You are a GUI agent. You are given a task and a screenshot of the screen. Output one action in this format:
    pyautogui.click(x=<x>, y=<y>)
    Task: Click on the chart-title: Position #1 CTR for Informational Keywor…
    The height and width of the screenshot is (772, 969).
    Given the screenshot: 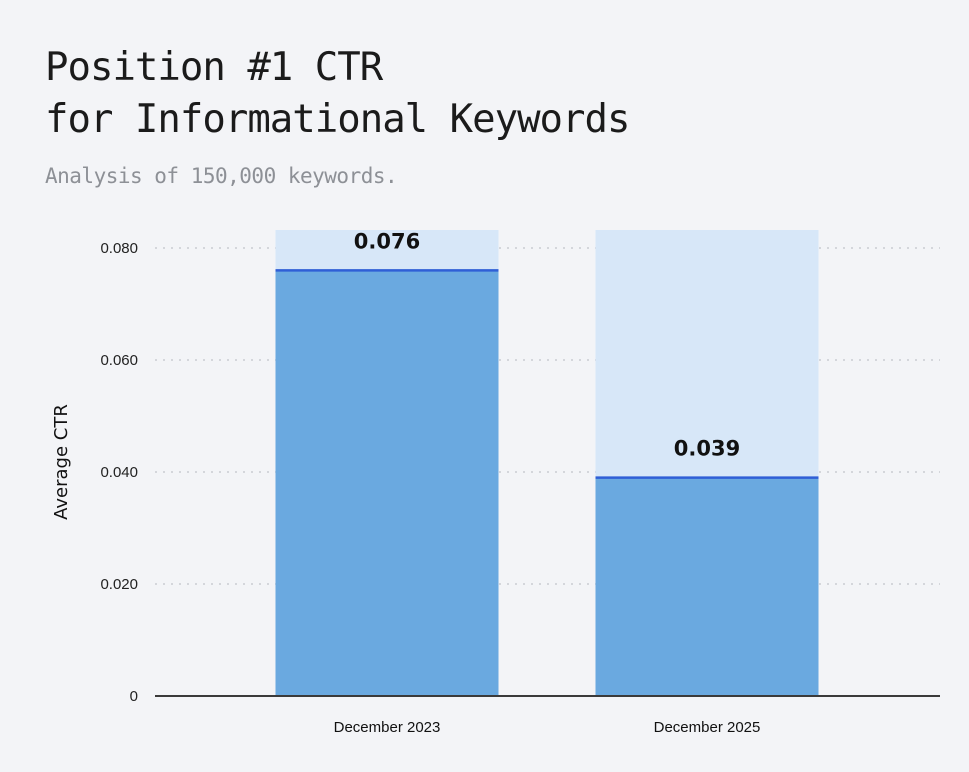 What is the action you would take?
    pyautogui.click(x=337, y=94)
    